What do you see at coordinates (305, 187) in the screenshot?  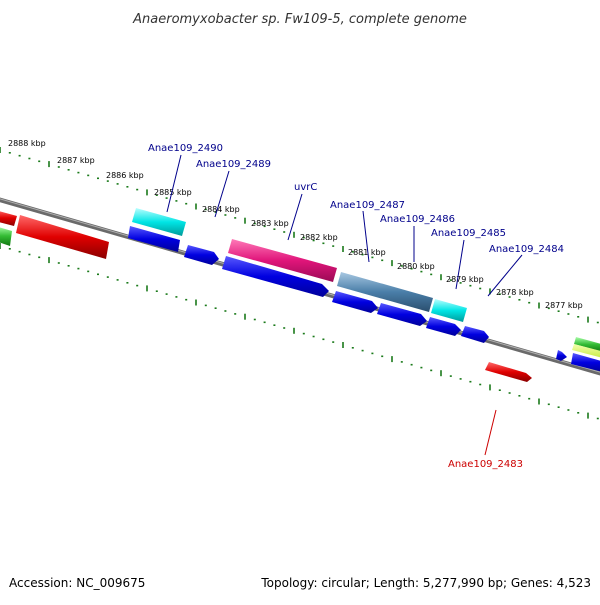 I see `gene-label: uvrC` at bounding box center [305, 187].